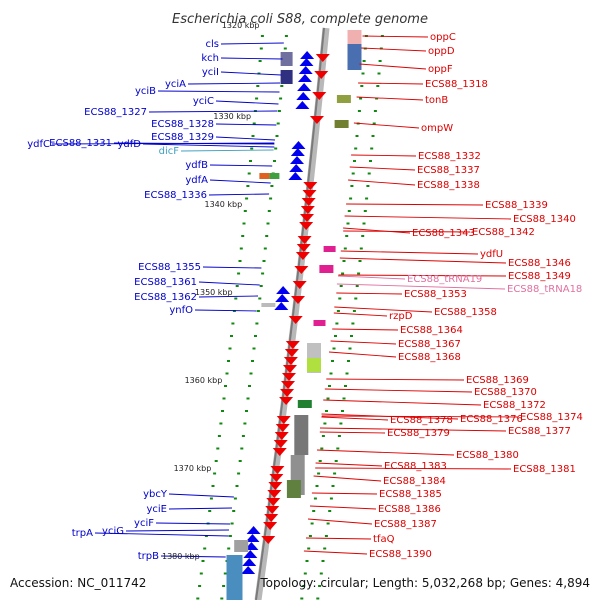  I want to click on gene-label-ydfa: ydfA, so click(196, 180).